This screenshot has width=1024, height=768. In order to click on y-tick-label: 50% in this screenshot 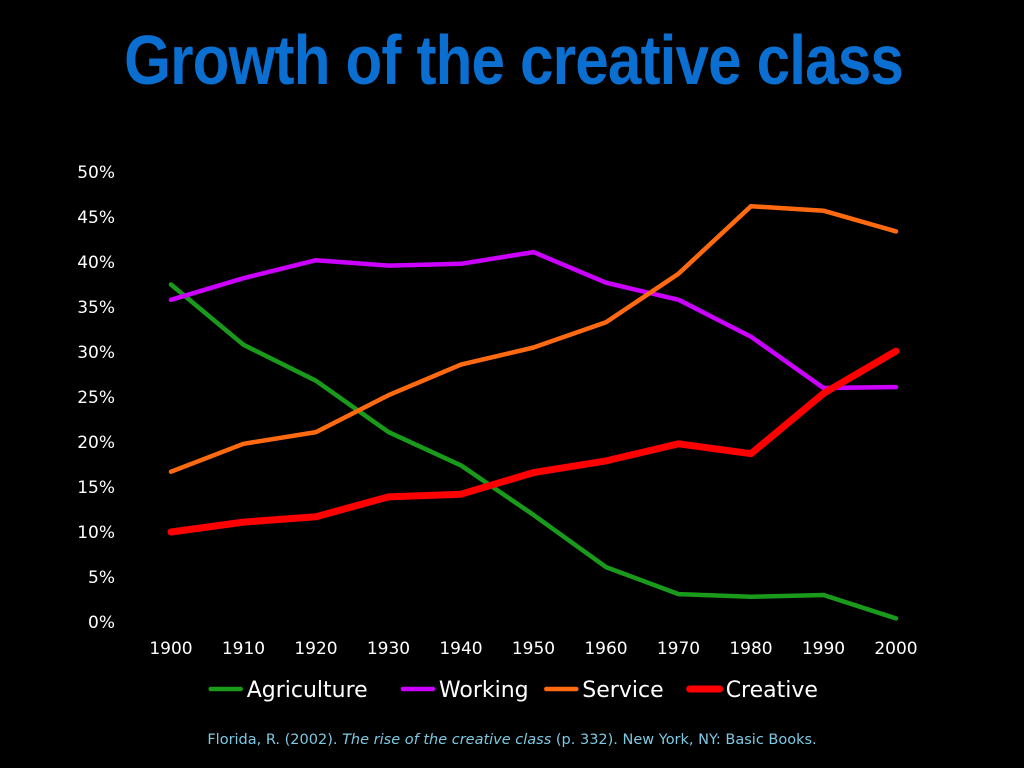, I will do `click(96, 173)`.